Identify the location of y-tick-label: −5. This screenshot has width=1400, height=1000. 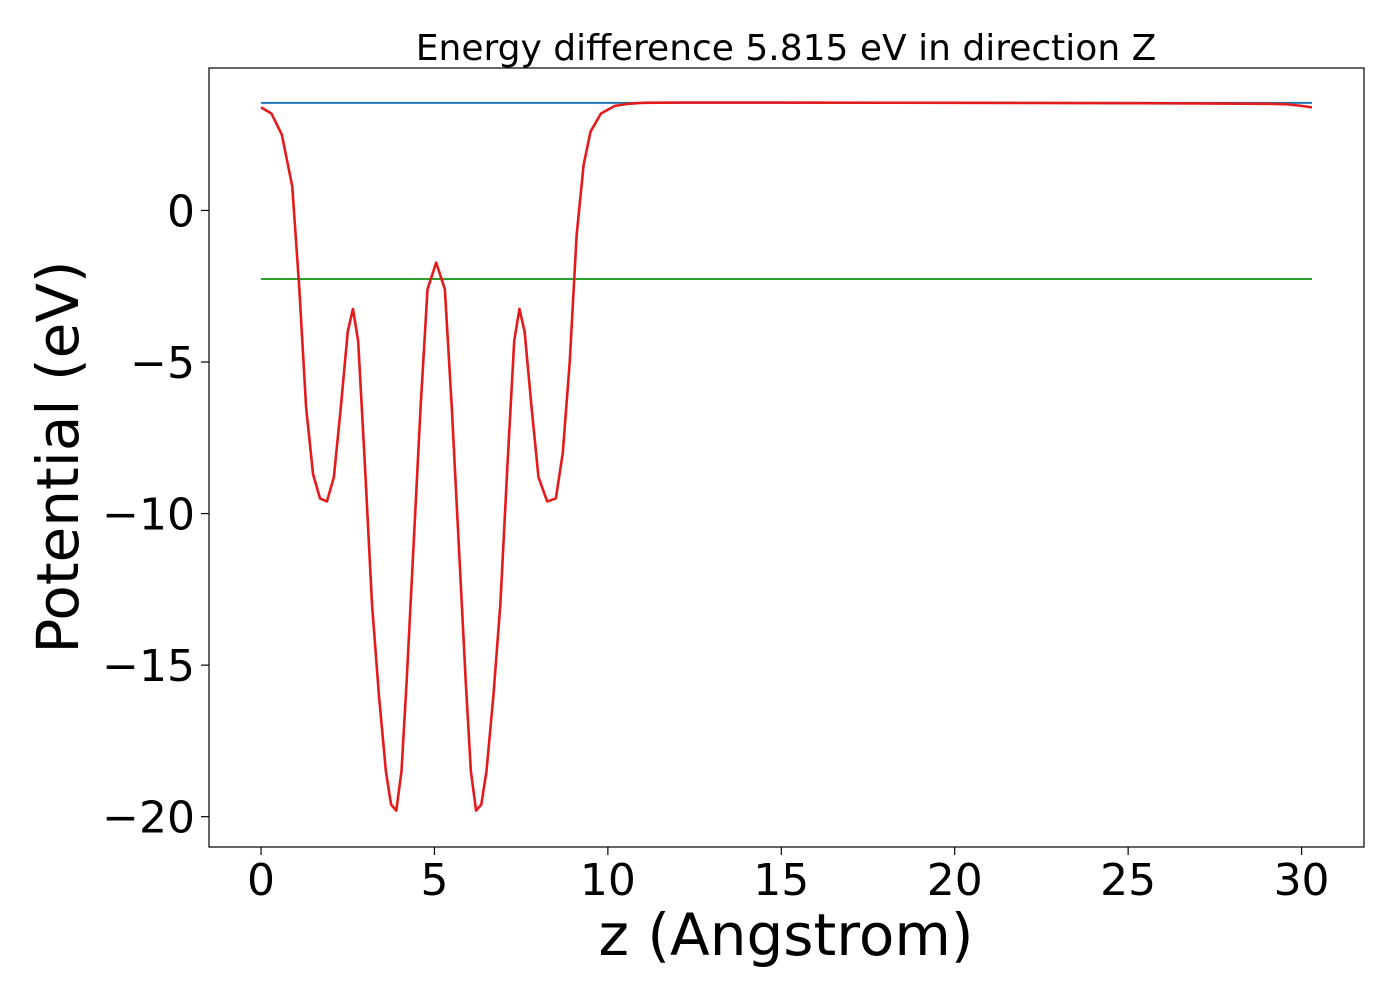
(162, 363).